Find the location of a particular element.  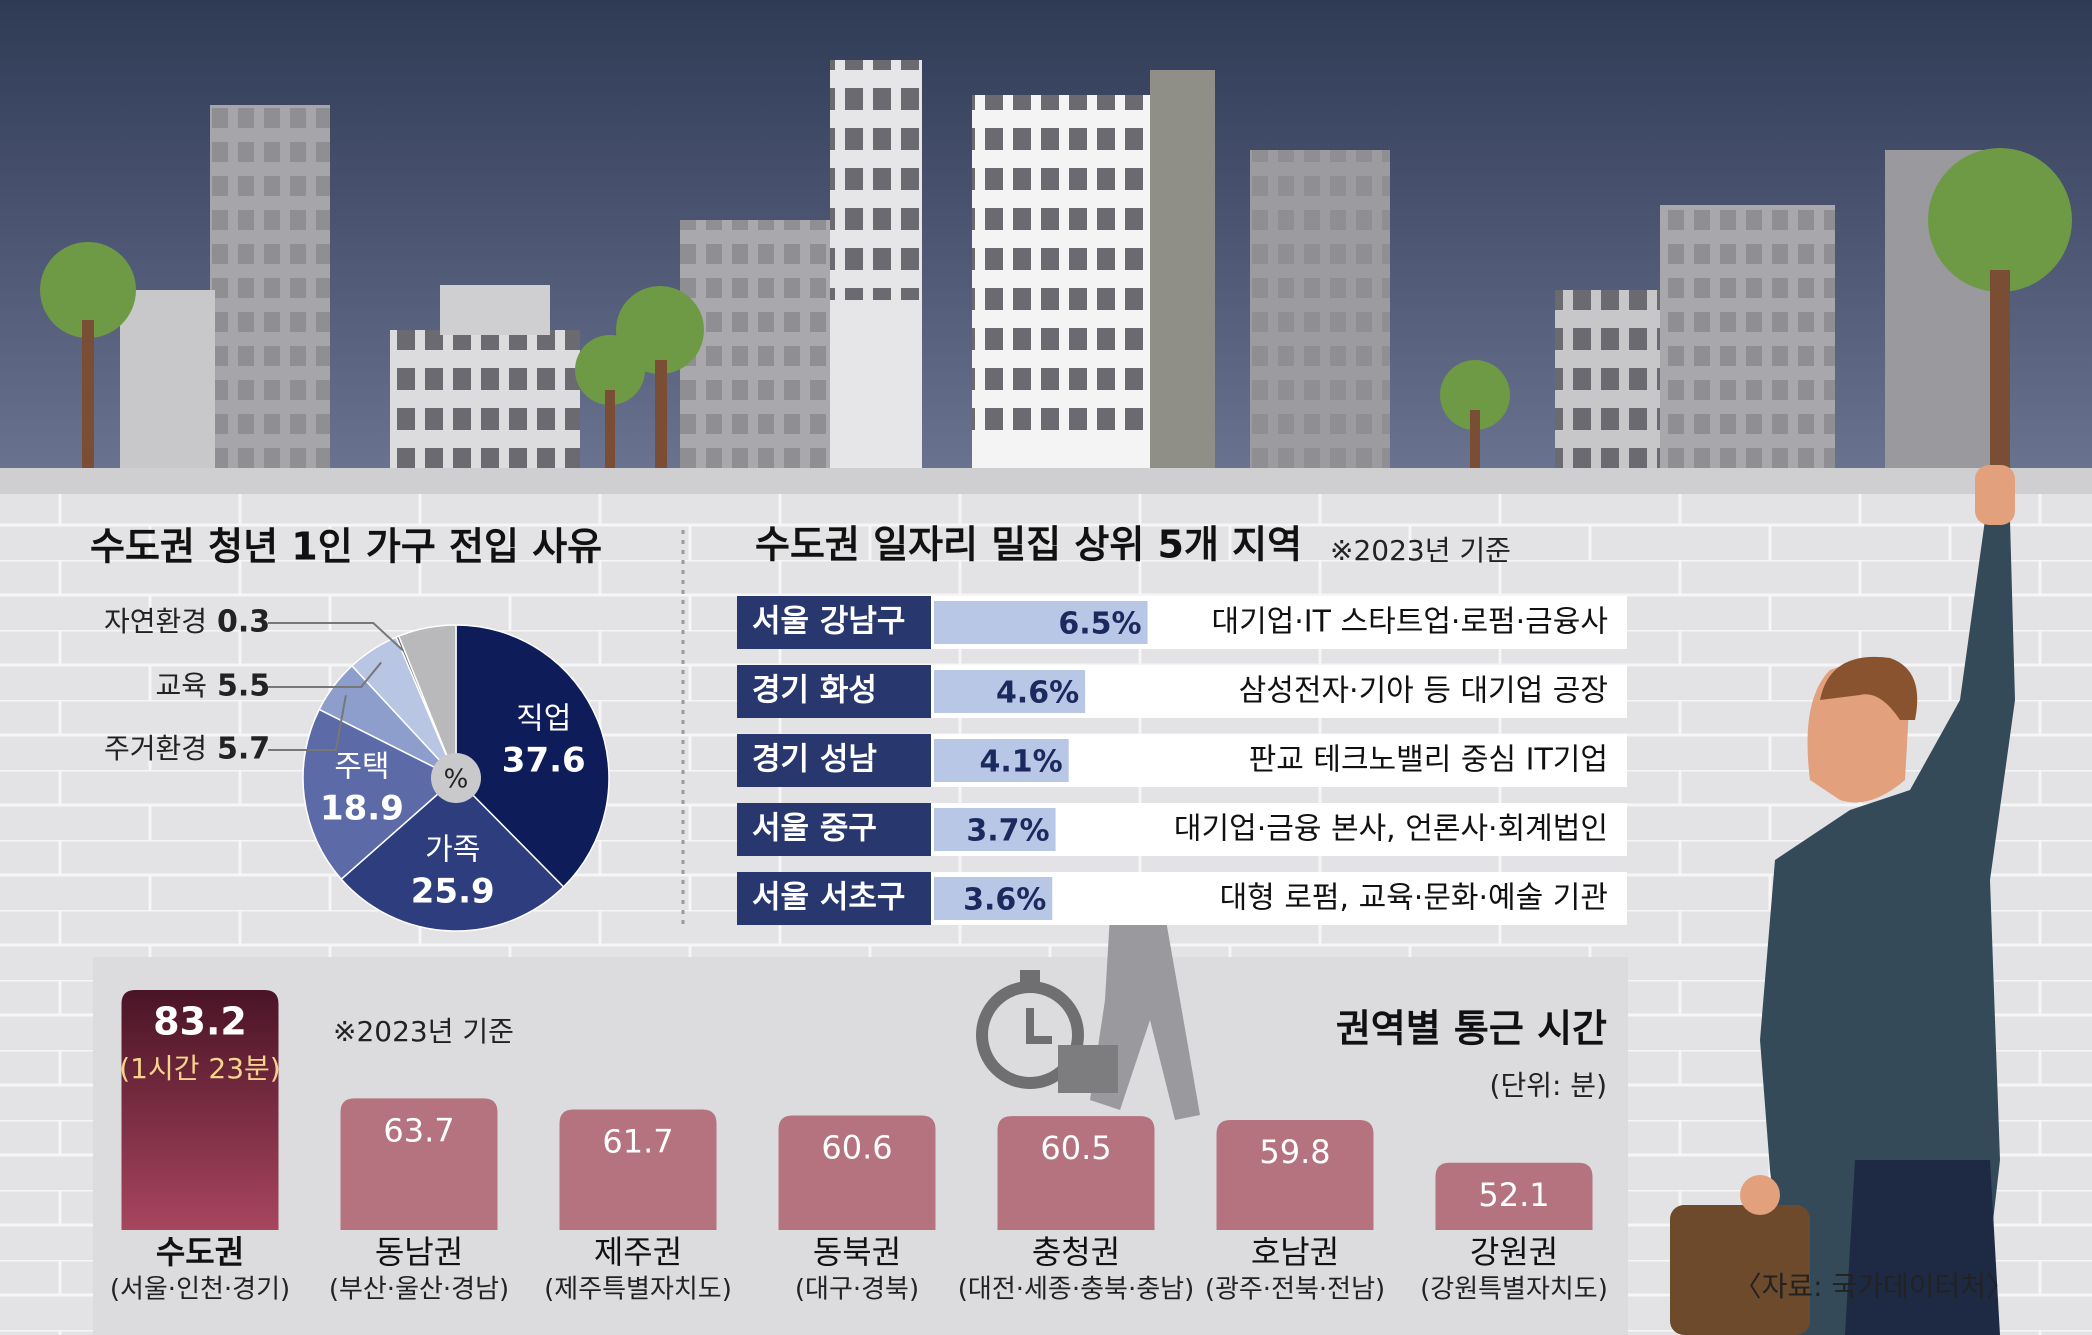

wall-top is located at coordinates (1046, 481).